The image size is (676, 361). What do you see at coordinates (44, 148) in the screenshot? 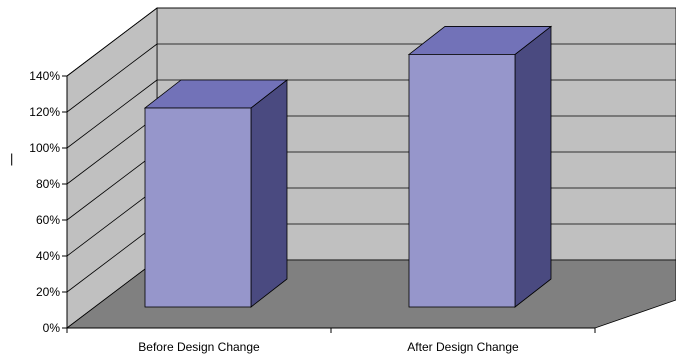
I see `y-tick-label: 100%` at bounding box center [44, 148].